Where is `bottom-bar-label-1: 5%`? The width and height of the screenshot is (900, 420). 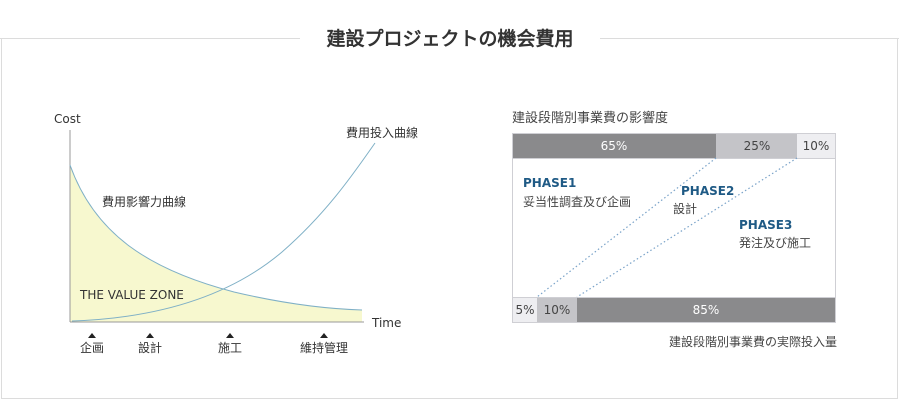 bottom-bar-label-1: 5% is located at coordinates (524, 310).